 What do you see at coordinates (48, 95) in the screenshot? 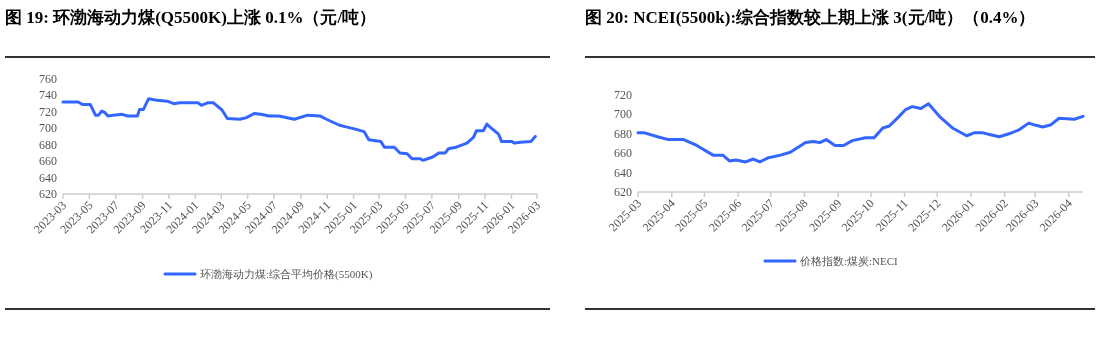
I see `y-tick-label: 740` at bounding box center [48, 95].